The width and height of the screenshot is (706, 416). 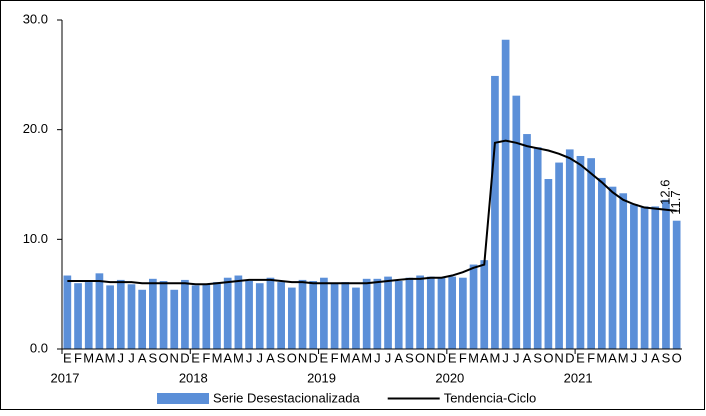 I want to click on year-label: 2020, so click(x=449, y=377).